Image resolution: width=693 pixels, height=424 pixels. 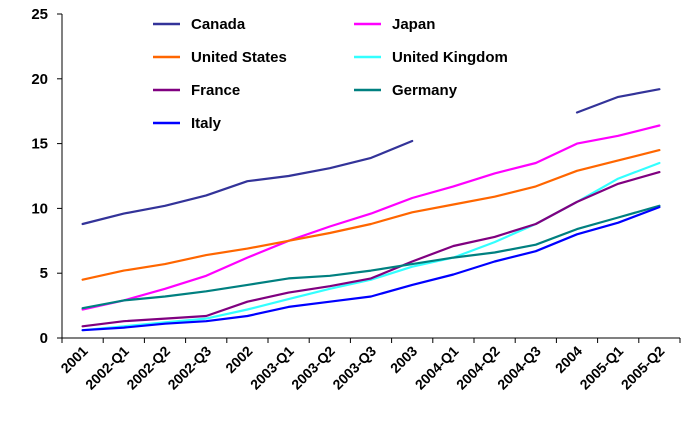 What do you see at coordinates (107, 368) in the screenshot?
I see `x-tick-label: 2002-Q1` at bounding box center [107, 368].